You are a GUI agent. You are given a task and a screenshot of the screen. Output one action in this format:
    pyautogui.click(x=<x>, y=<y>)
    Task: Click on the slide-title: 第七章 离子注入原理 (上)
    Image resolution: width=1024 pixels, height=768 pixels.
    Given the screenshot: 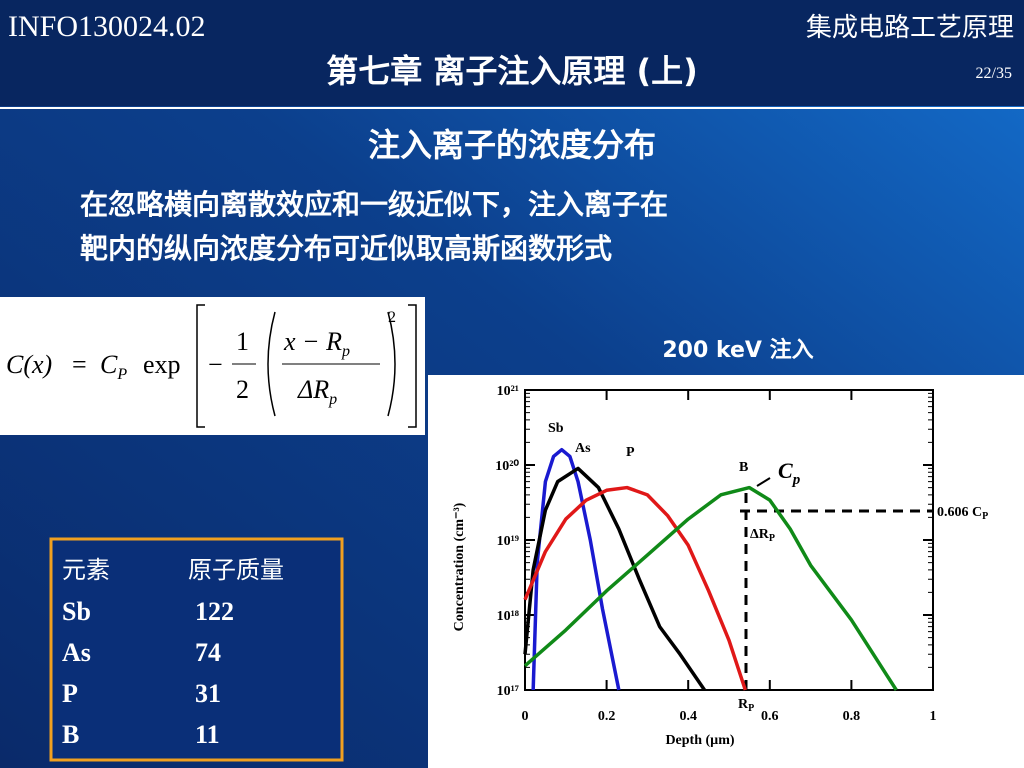 What is the action you would take?
    pyautogui.click(x=512, y=71)
    